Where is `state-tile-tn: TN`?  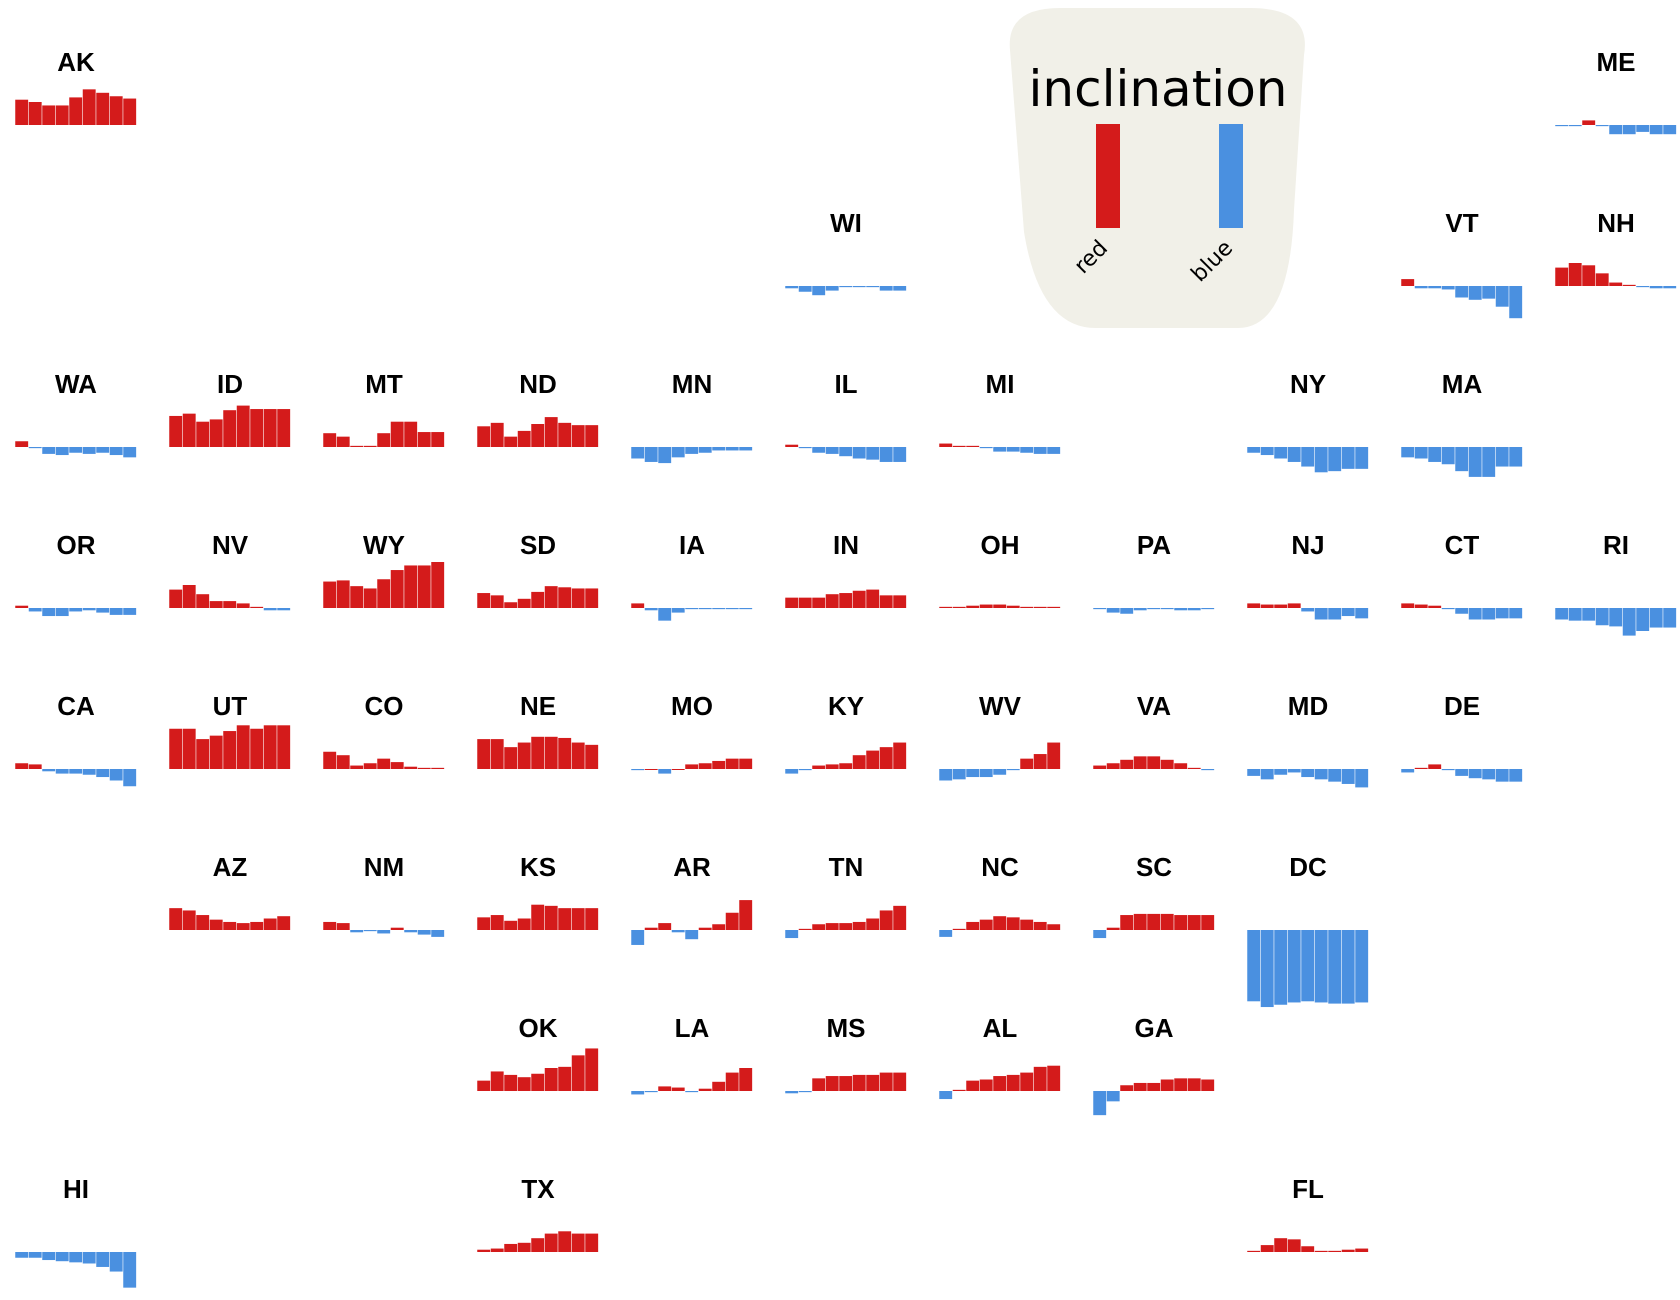
state-tile-tn: TN is located at coordinates (846, 895).